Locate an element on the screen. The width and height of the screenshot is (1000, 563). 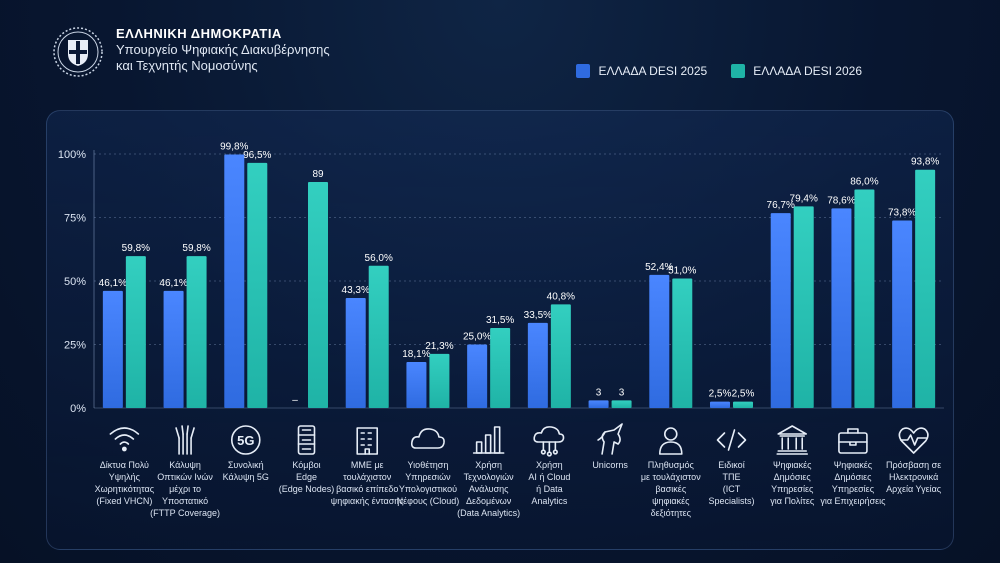
legend-swatch-2025 is located at coordinates (583, 71).